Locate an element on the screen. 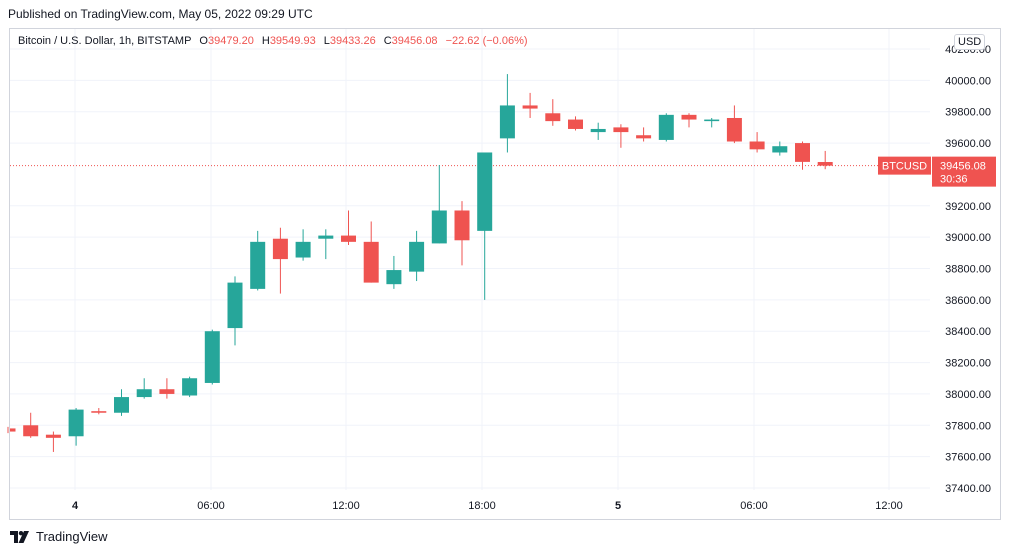  close-label: C is located at coordinates (387, 41).